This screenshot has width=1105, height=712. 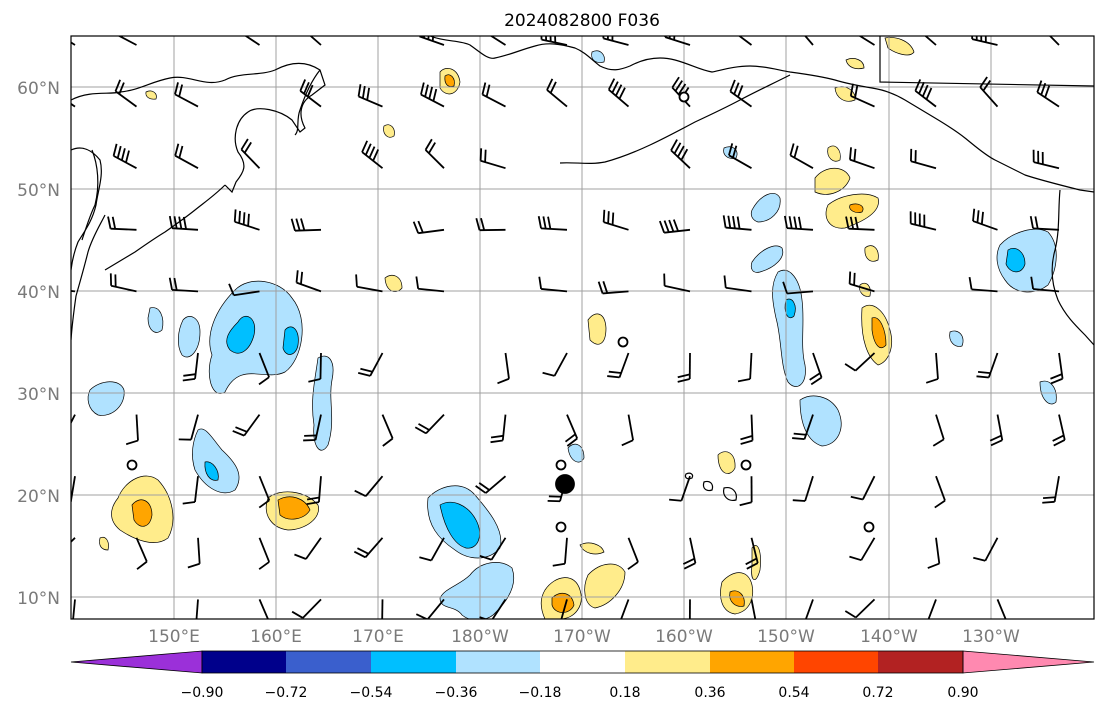 I want to click on lon-label: 150°E, so click(x=174, y=637).